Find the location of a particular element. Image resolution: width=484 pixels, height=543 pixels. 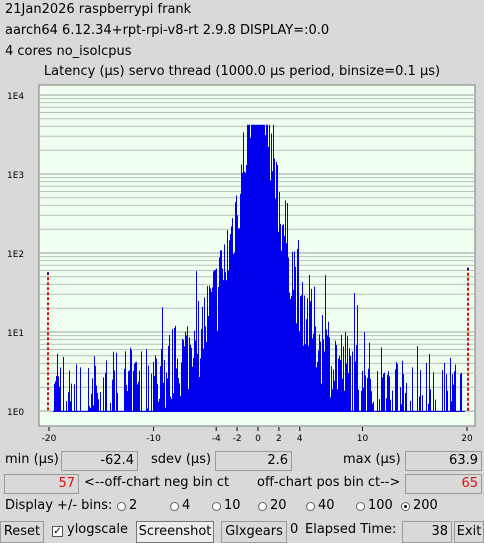

glxgears-button: Glxgears is located at coordinates (254, 532).